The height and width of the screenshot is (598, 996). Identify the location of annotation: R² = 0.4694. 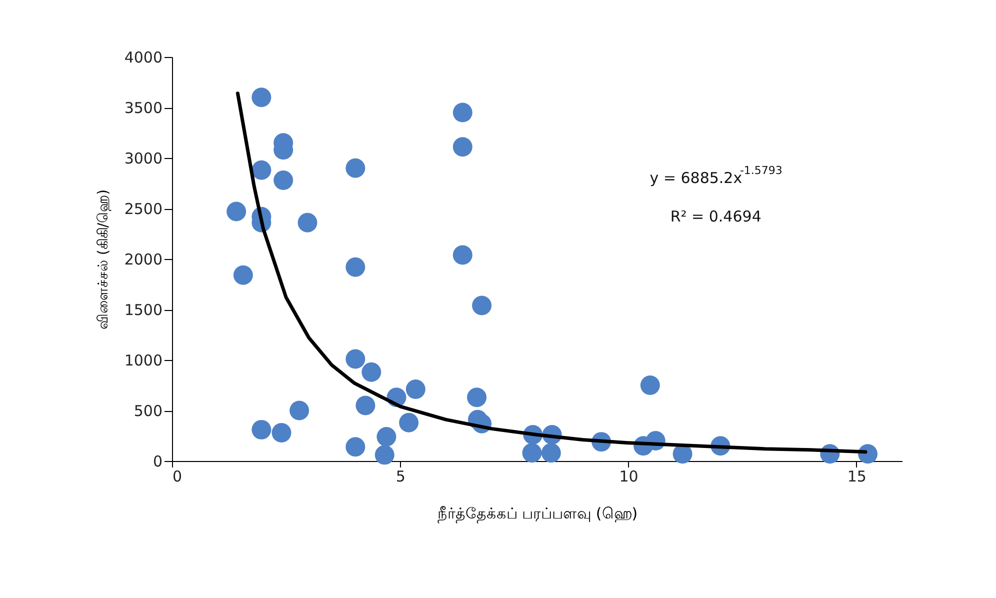
(716, 217).